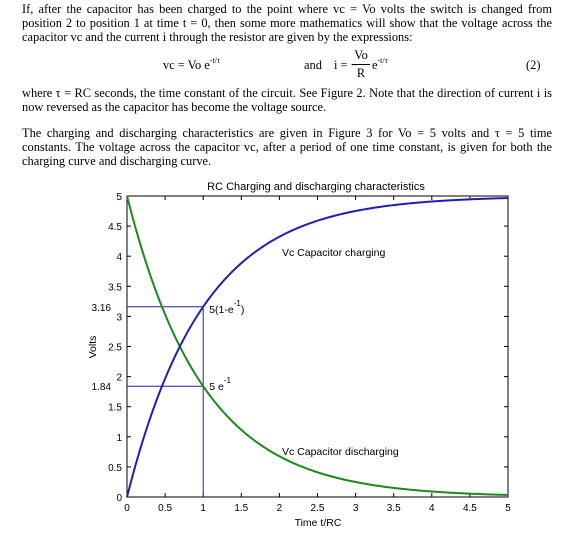 The image size is (571, 538). I want to click on i-equation-denominator: R, so click(361, 73).